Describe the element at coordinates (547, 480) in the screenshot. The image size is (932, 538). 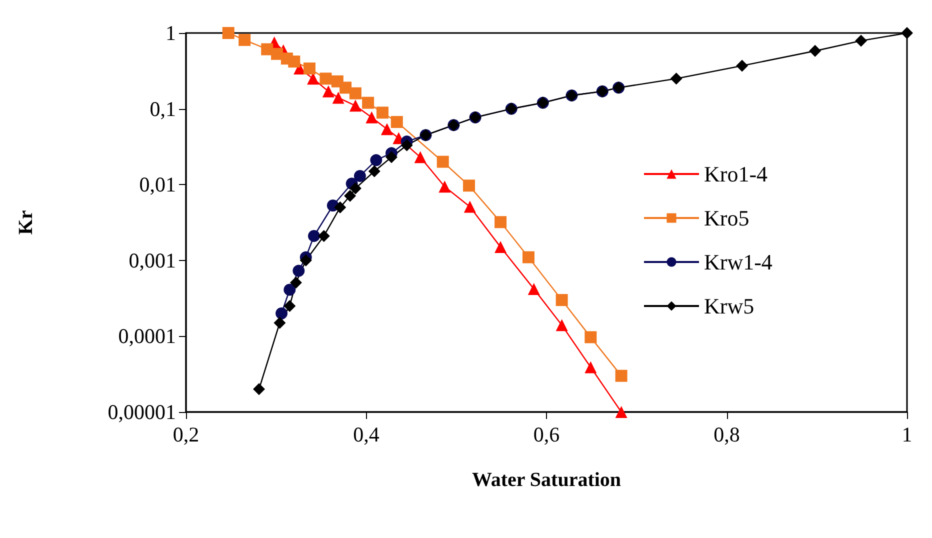
I see `x-axis-title: Water Saturation` at that location.